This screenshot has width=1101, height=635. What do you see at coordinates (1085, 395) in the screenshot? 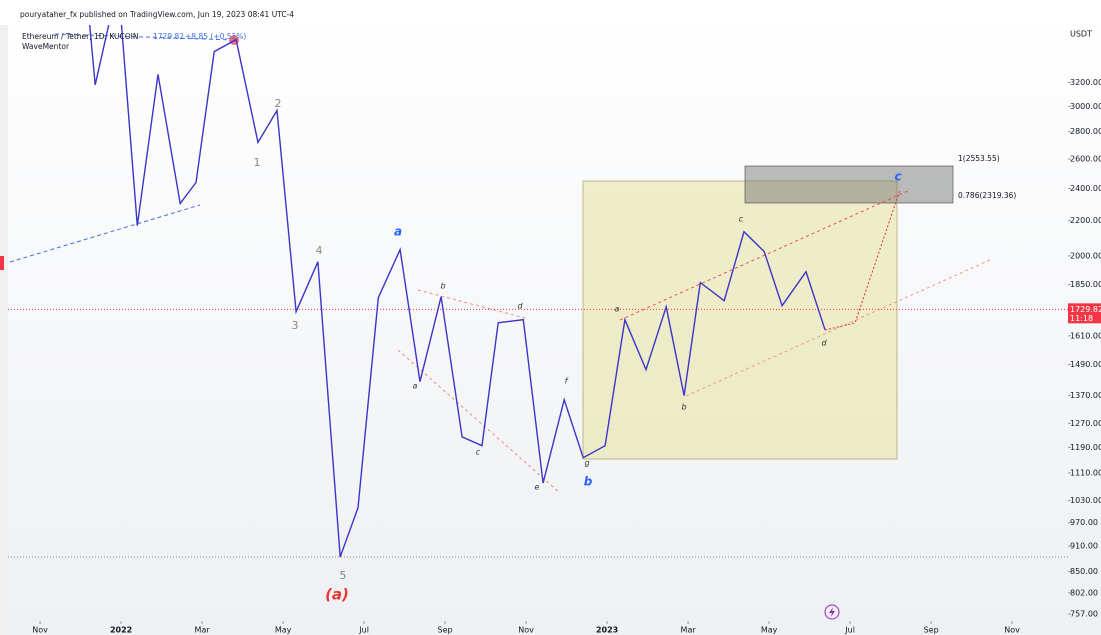
I see `y-tick-label: 1370.00` at bounding box center [1085, 395].